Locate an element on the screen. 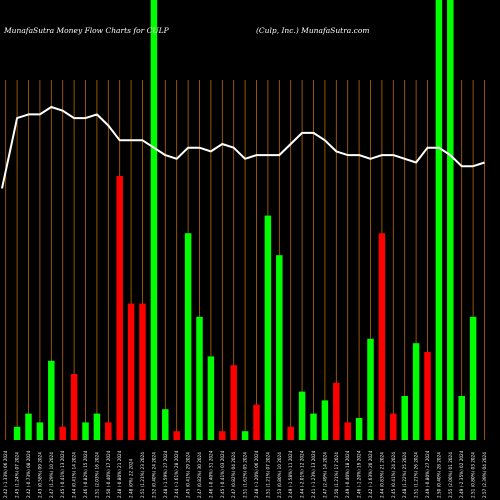  x-tick-label: 2.42 (-0.73%) 08 2024 is located at coordinates (28, 474).